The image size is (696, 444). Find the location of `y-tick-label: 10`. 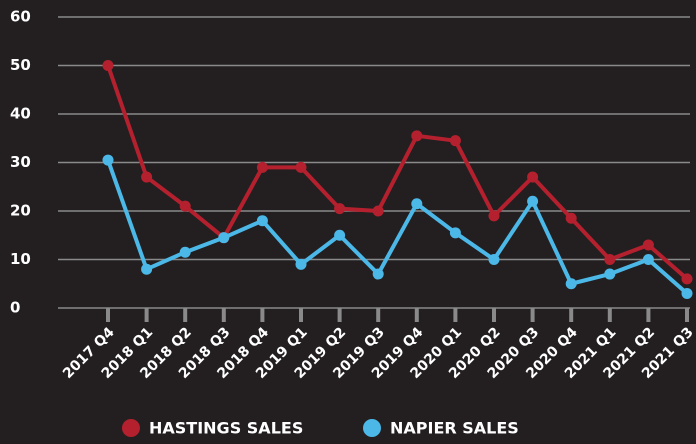

y-tick-label: 10 is located at coordinates (20, 259).